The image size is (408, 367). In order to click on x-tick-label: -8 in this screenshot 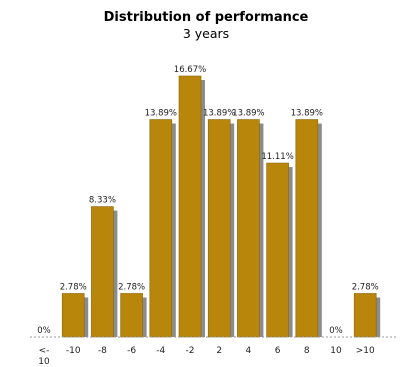, I will do `click(102, 351)`.